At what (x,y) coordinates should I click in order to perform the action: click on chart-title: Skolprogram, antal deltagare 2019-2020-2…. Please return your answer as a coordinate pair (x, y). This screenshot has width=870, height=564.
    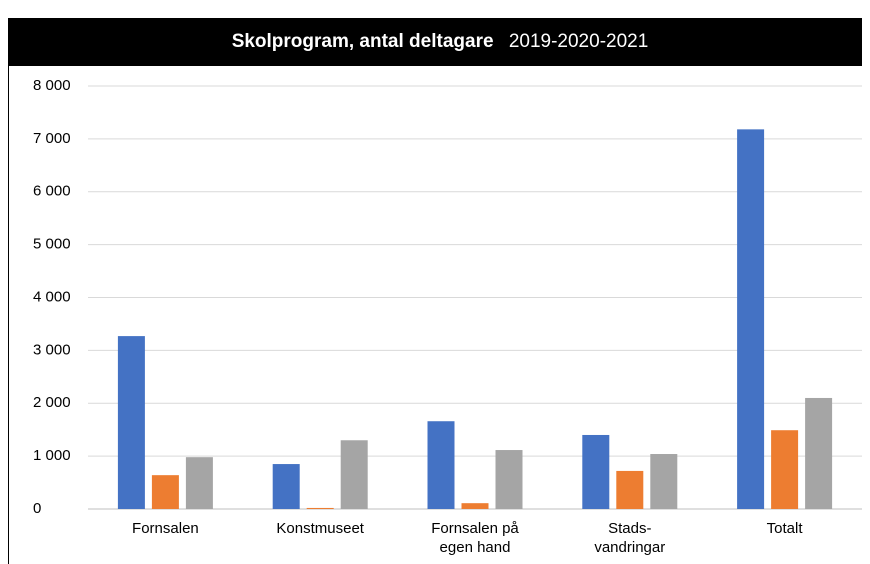
    Looking at the image, I should click on (440, 41).